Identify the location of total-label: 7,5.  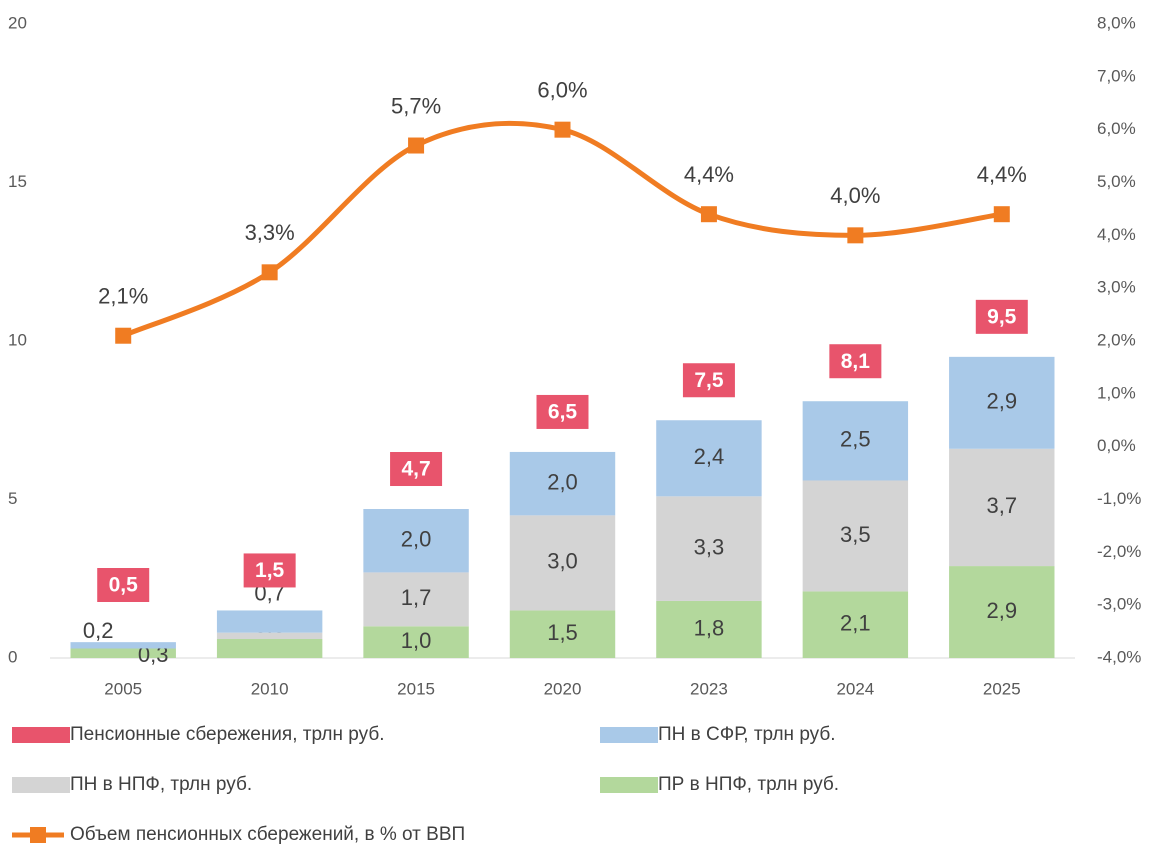
(709, 380).